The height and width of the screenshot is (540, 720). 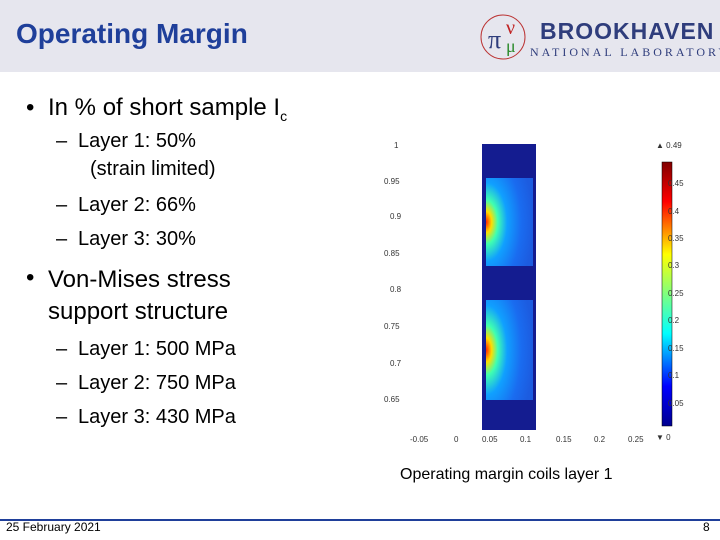 I want to click on y-tick-label: 0.8, so click(x=396, y=289).